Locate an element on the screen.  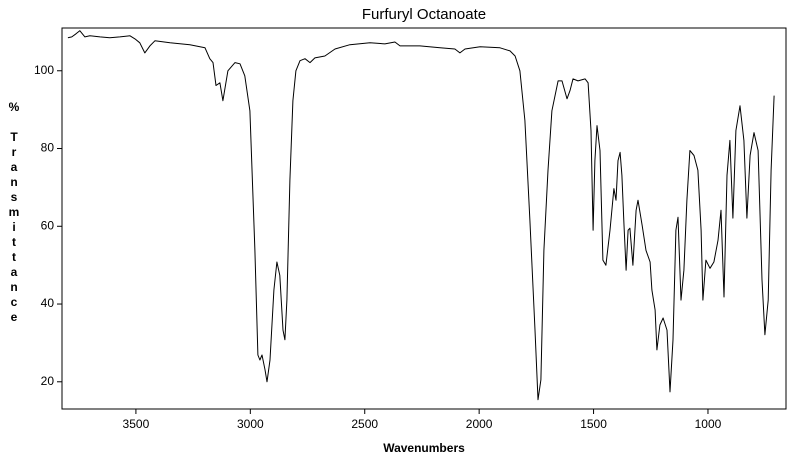
y-tick-label: 80 is located at coordinates (48, 148).